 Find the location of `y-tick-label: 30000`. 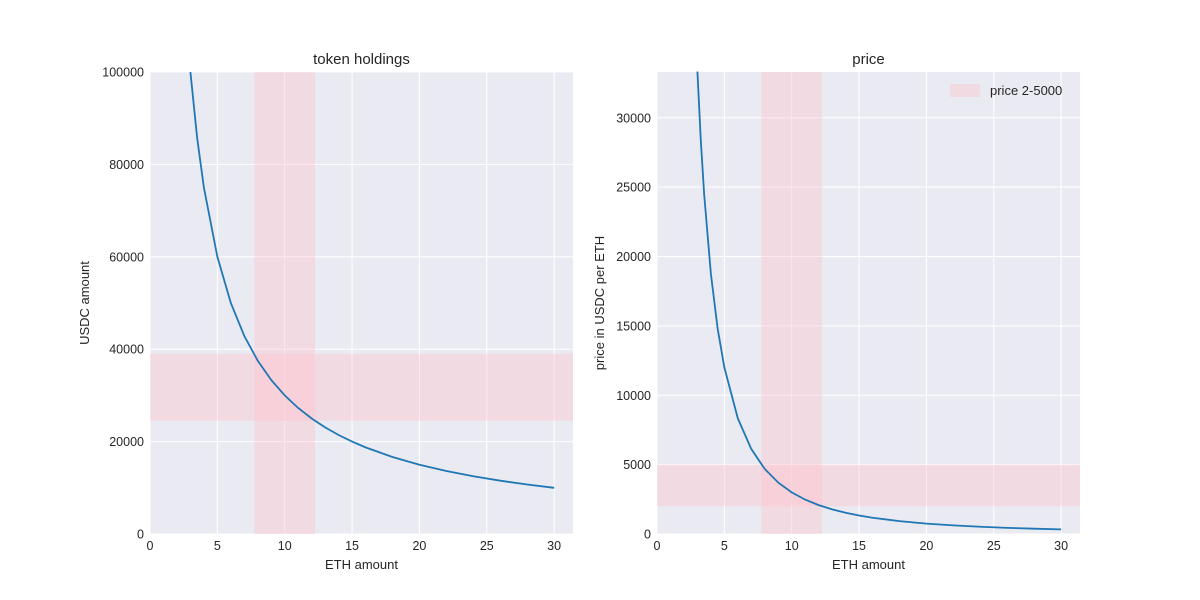

y-tick-label: 30000 is located at coordinates (633, 118).